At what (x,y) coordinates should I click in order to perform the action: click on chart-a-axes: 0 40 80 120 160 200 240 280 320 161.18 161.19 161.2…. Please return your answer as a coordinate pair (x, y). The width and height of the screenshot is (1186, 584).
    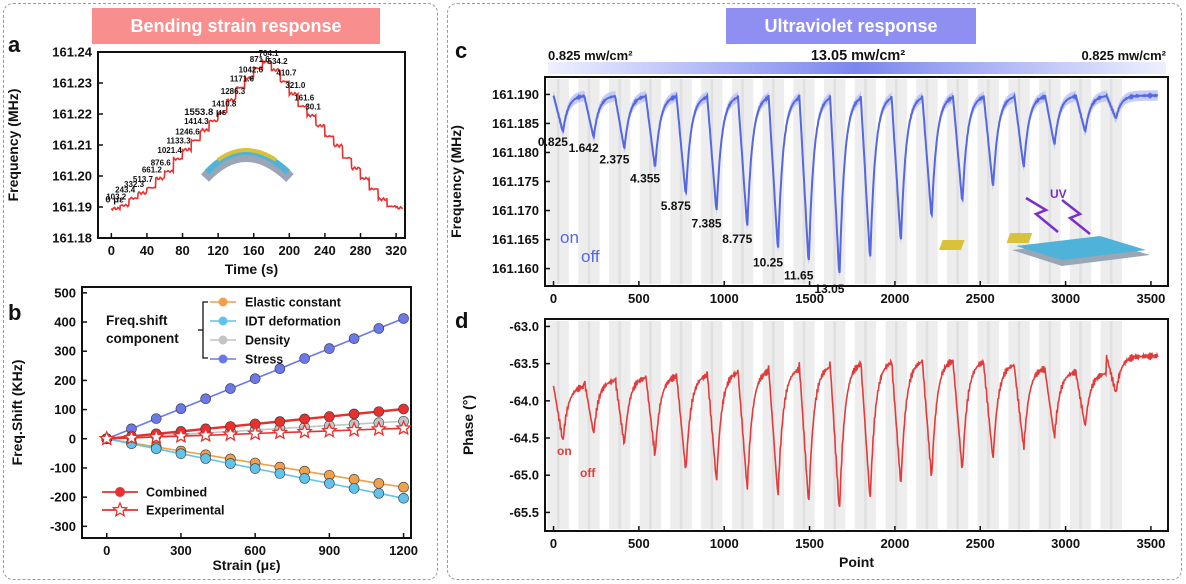
    Looking at the image, I should click on (206, 161).